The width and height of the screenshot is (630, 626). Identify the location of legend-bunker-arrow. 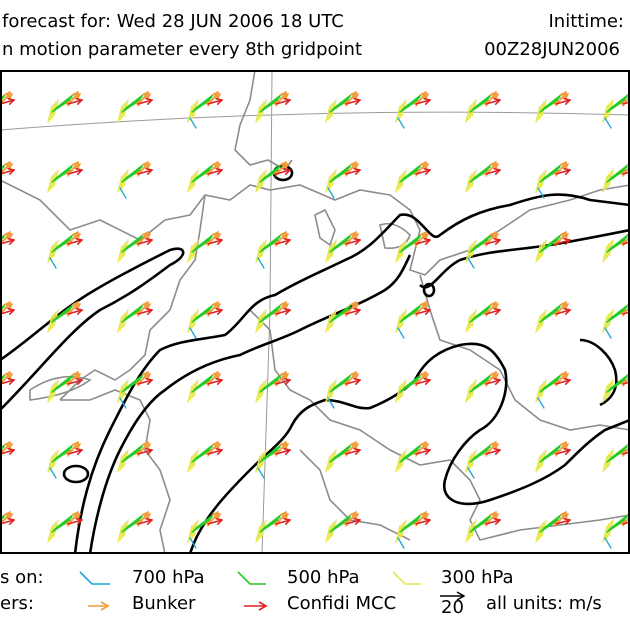
(99, 606).